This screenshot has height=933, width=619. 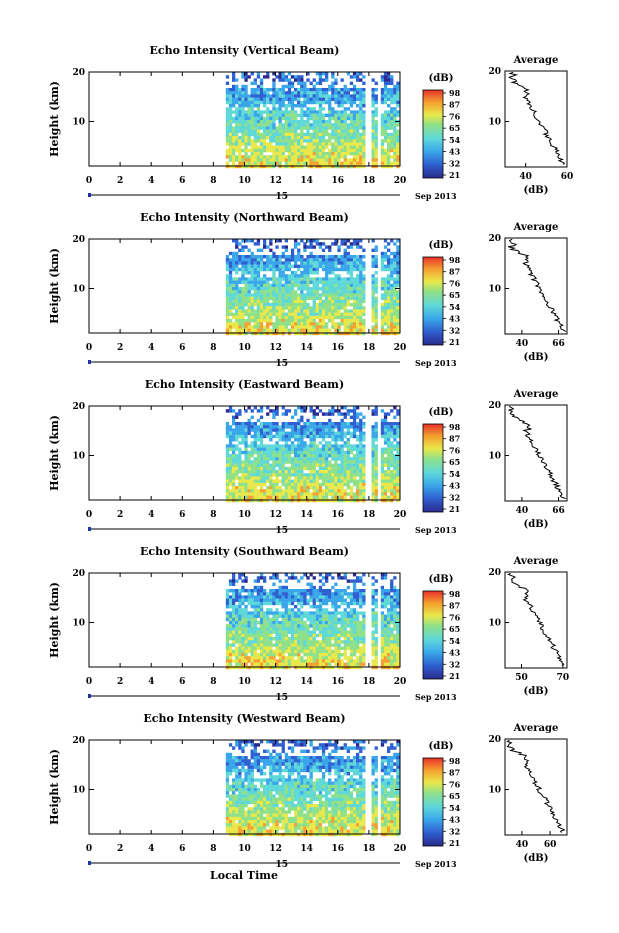 I want to click on colorbar-tick-label: 21, so click(x=454, y=175).